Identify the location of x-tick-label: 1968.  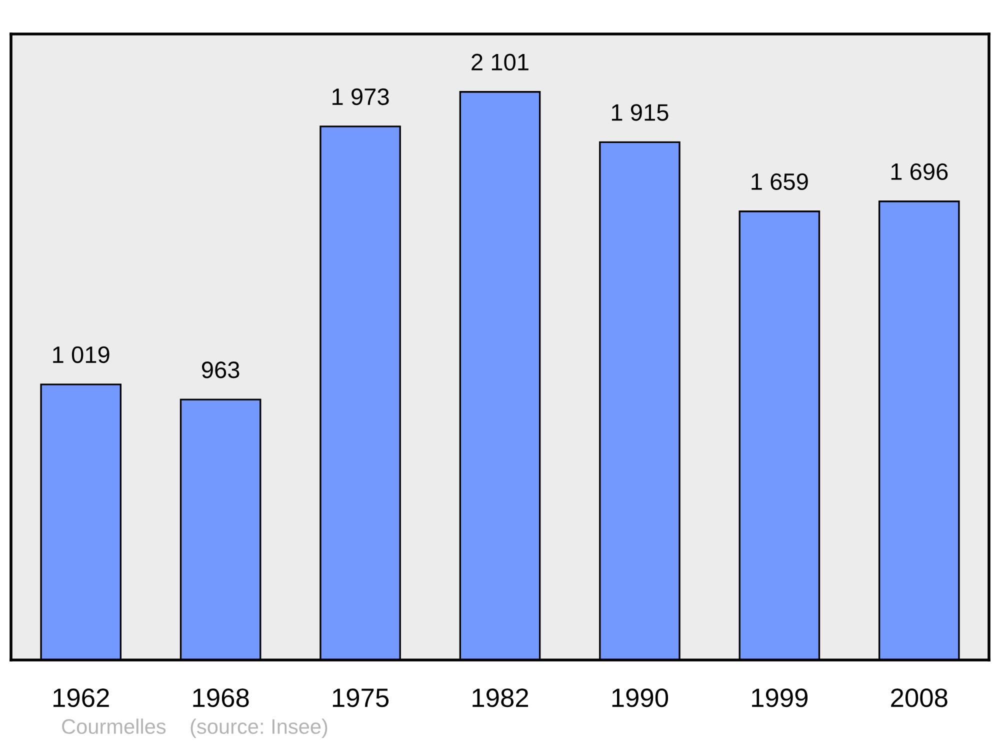
(221, 698).